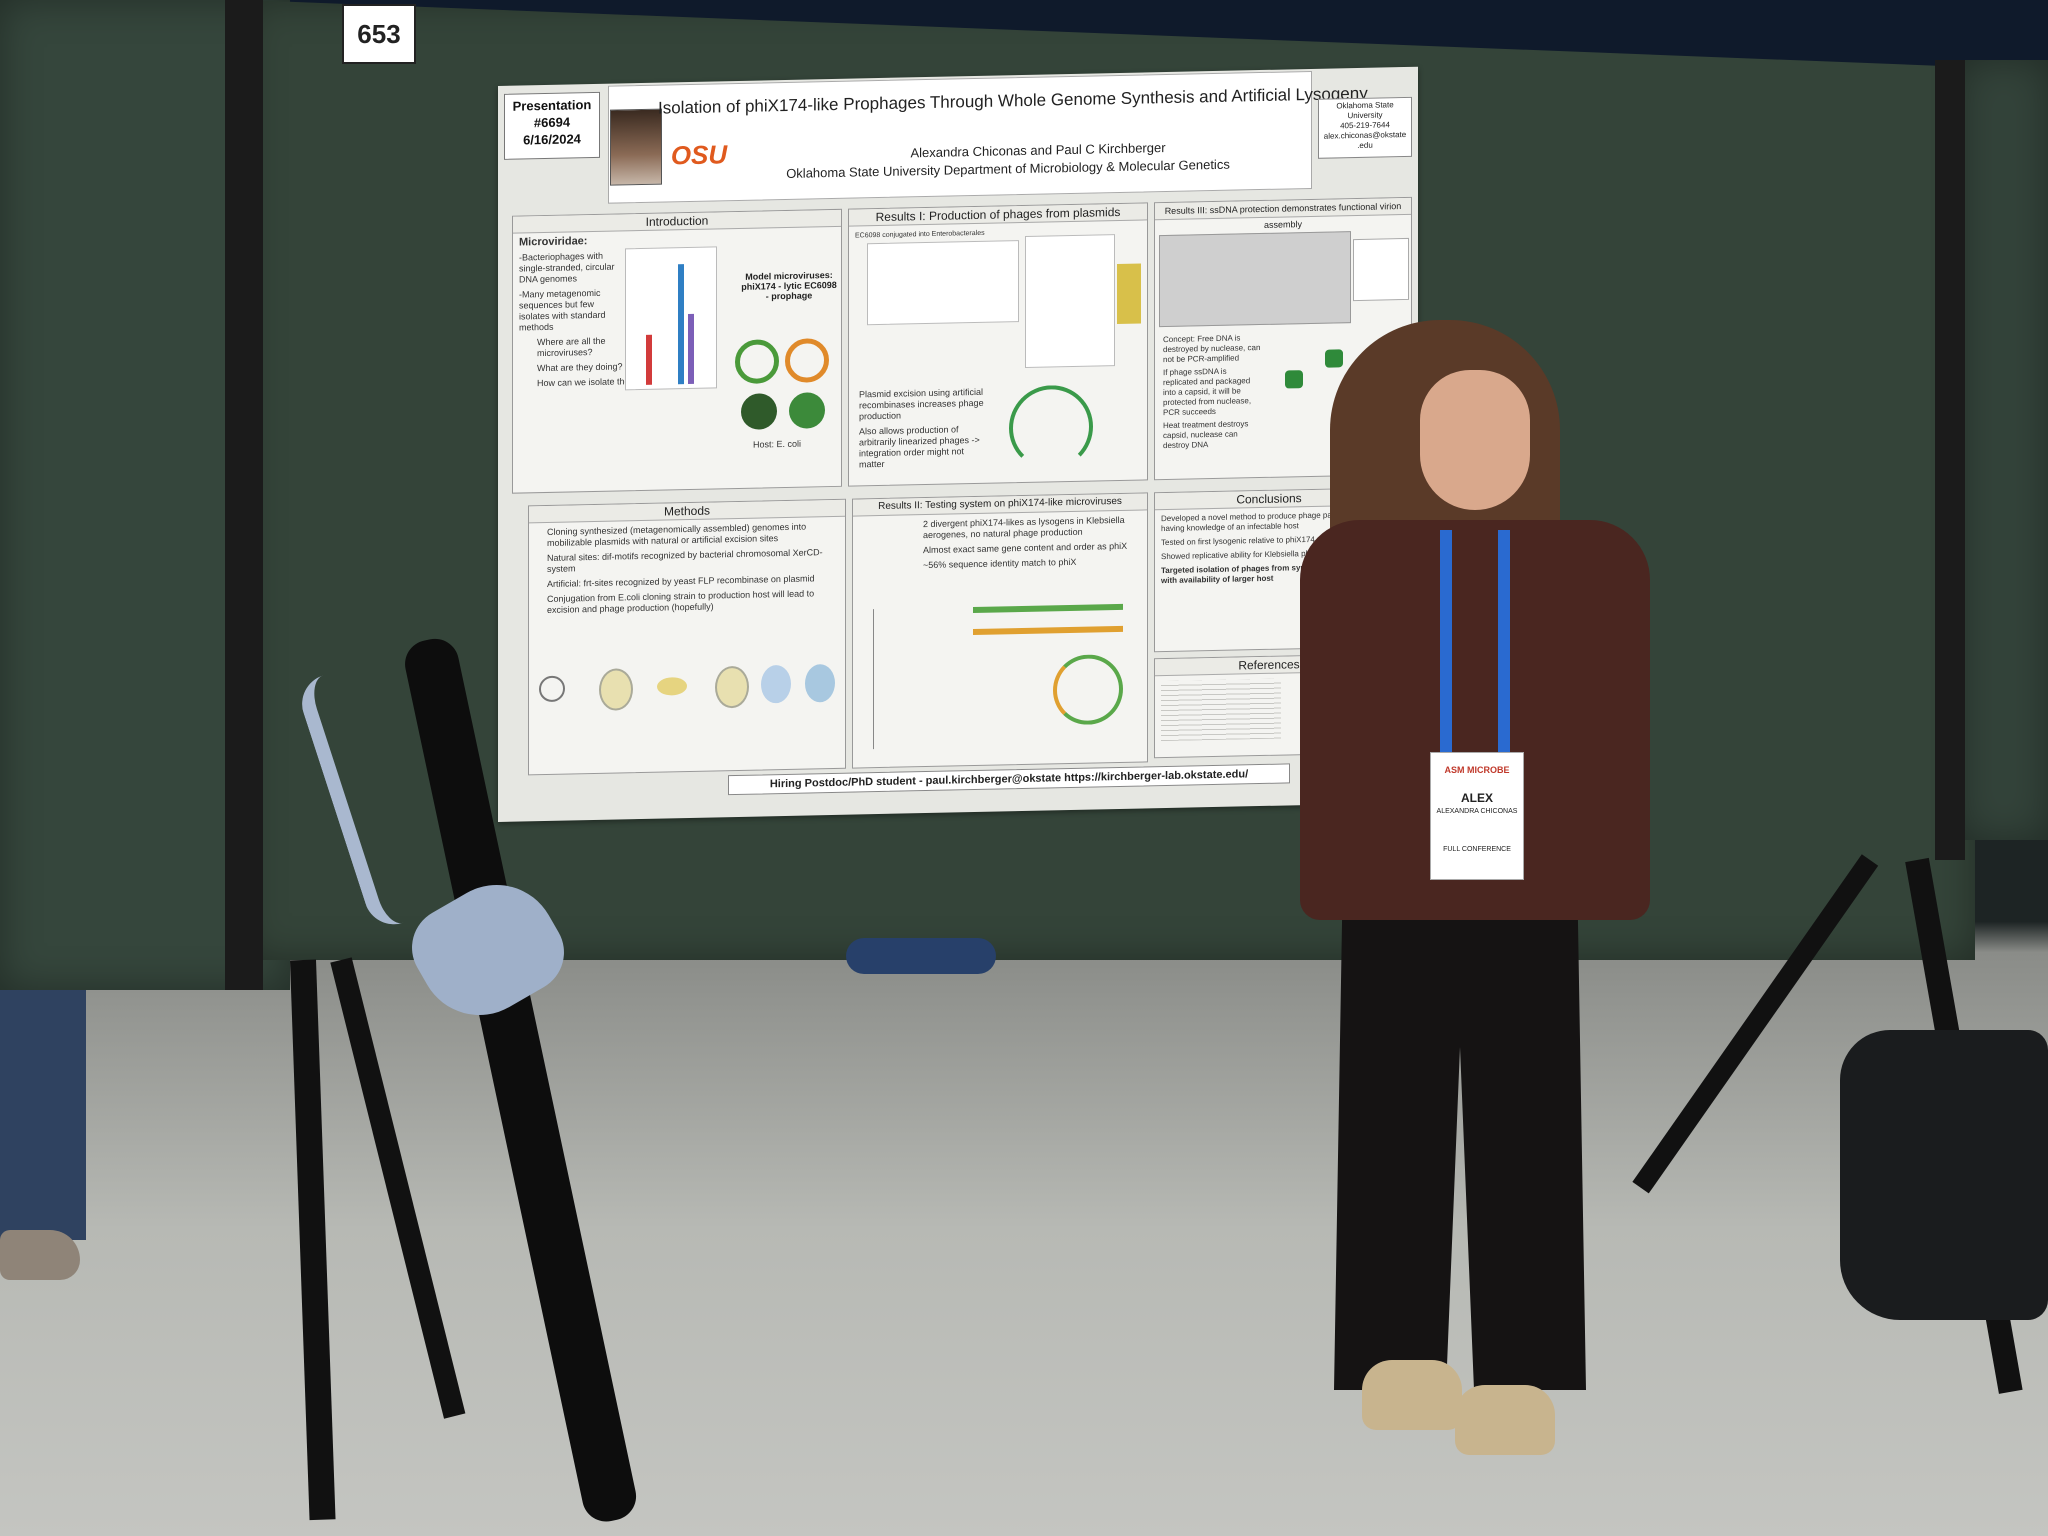 The image size is (2048, 1536). Describe the element at coordinates (699, 155) in the screenshot. I see `osu-logo: OSU` at that location.